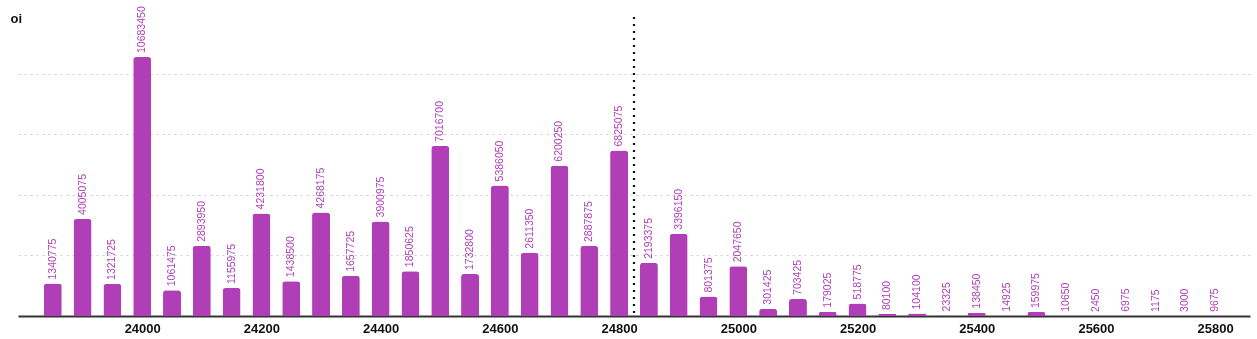 This screenshot has width=1257, height=339. Describe the element at coordinates (1096, 328) in the screenshot. I see `x-tick-label: 25600` at that location.